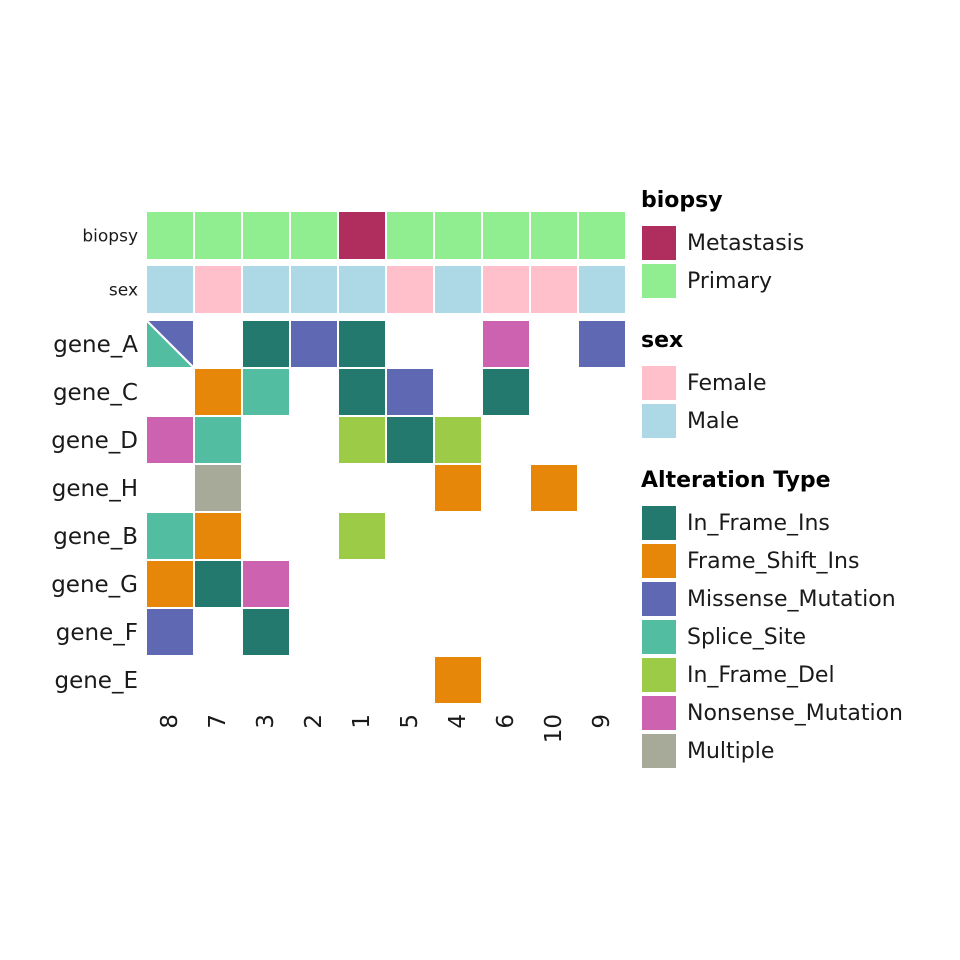 This screenshot has height=960, width=960. What do you see at coordinates (266, 721) in the screenshot?
I see `sample-label-3: 3` at bounding box center [266, 721].